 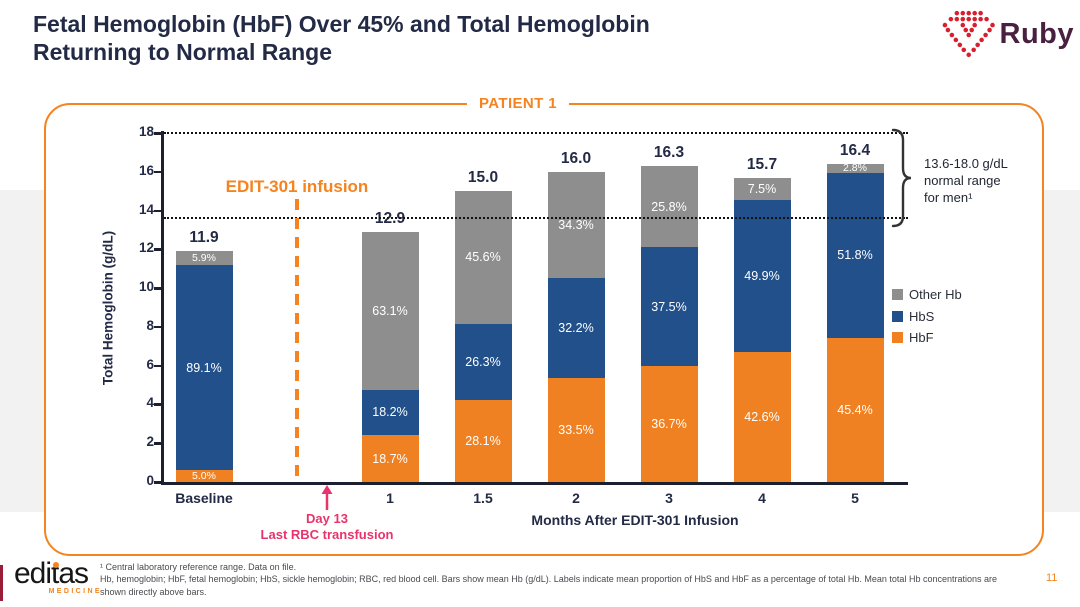 I want to click on bar-total-label: 16.0, so click(x=576, y=158).